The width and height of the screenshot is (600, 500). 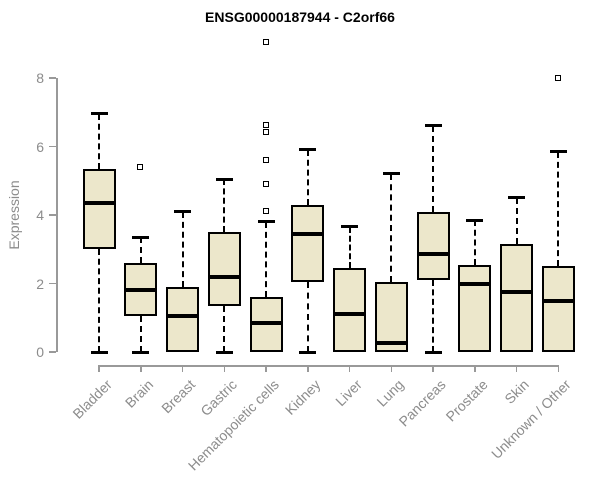 I want to click on x-tick-label: Skin, so click(x=517, y=391).